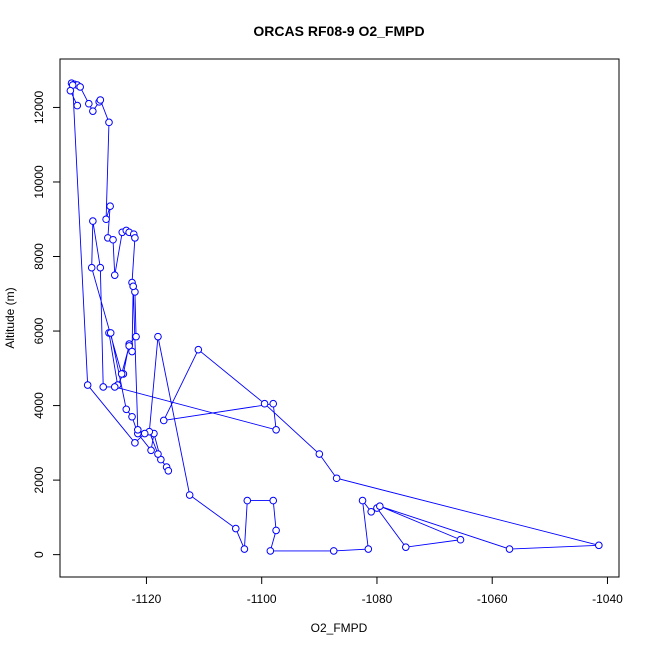 This screenshot has width=650, height=650. Describe the element at coordinates (39, 256) in the screenshot. I see `y-tick-label: 8000` at that location.